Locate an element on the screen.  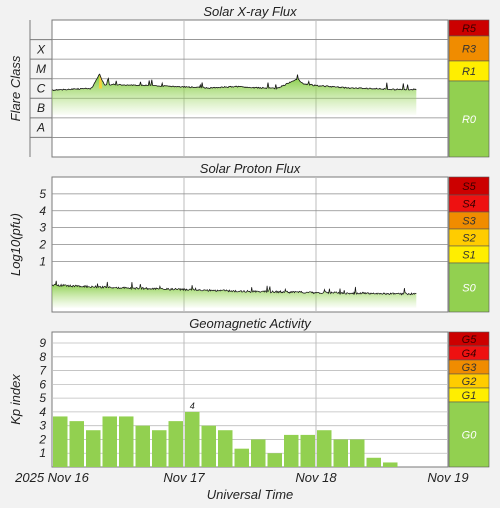
geomag-storm-scale-band is located at coordinates (469, 434).